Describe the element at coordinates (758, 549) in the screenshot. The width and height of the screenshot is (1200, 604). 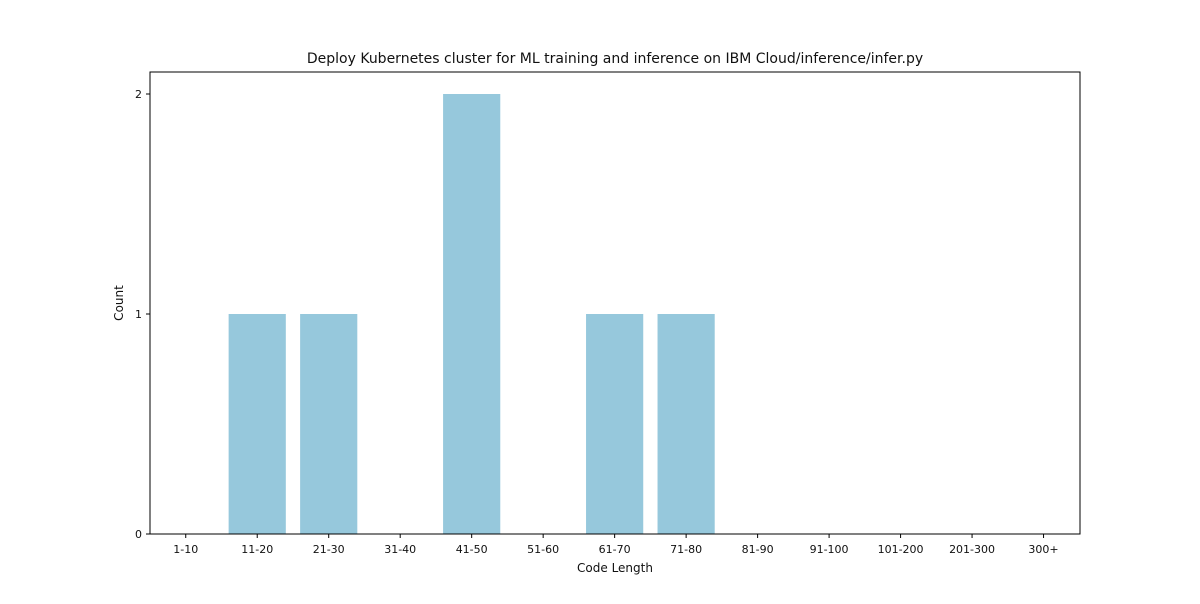
I see `x-tick-label: 81-90` at that location.